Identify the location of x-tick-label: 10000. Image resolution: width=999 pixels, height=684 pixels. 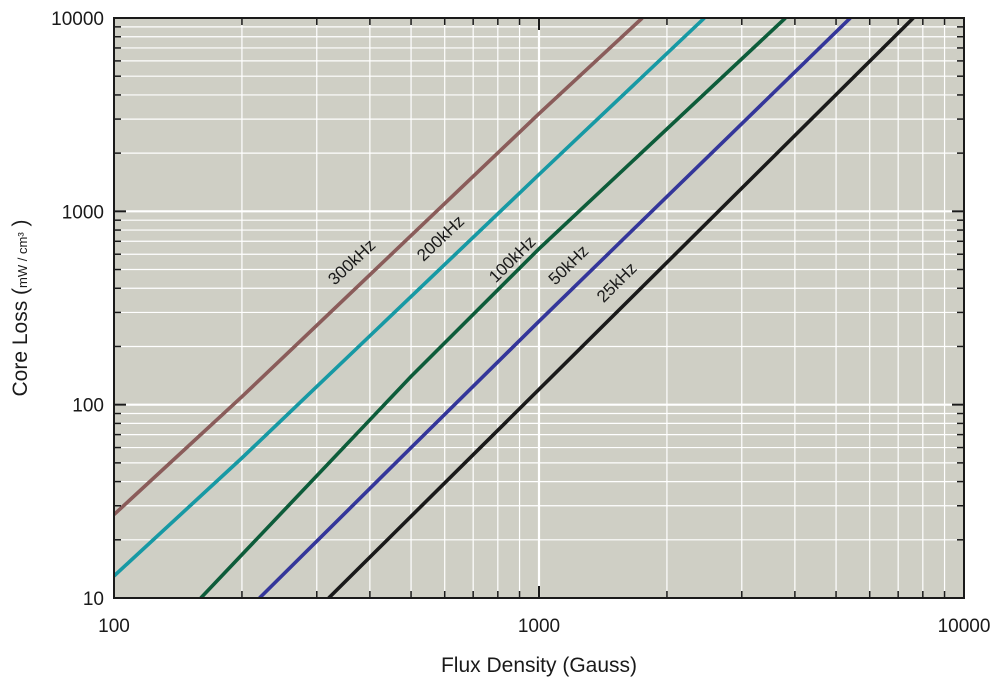
(964, 626).